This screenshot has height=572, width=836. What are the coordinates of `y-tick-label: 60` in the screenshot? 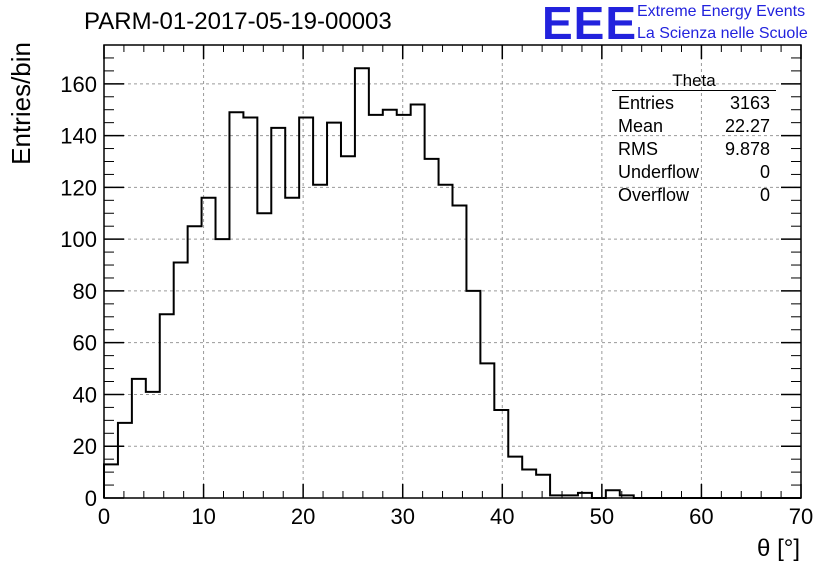 It's located at (85, 343).